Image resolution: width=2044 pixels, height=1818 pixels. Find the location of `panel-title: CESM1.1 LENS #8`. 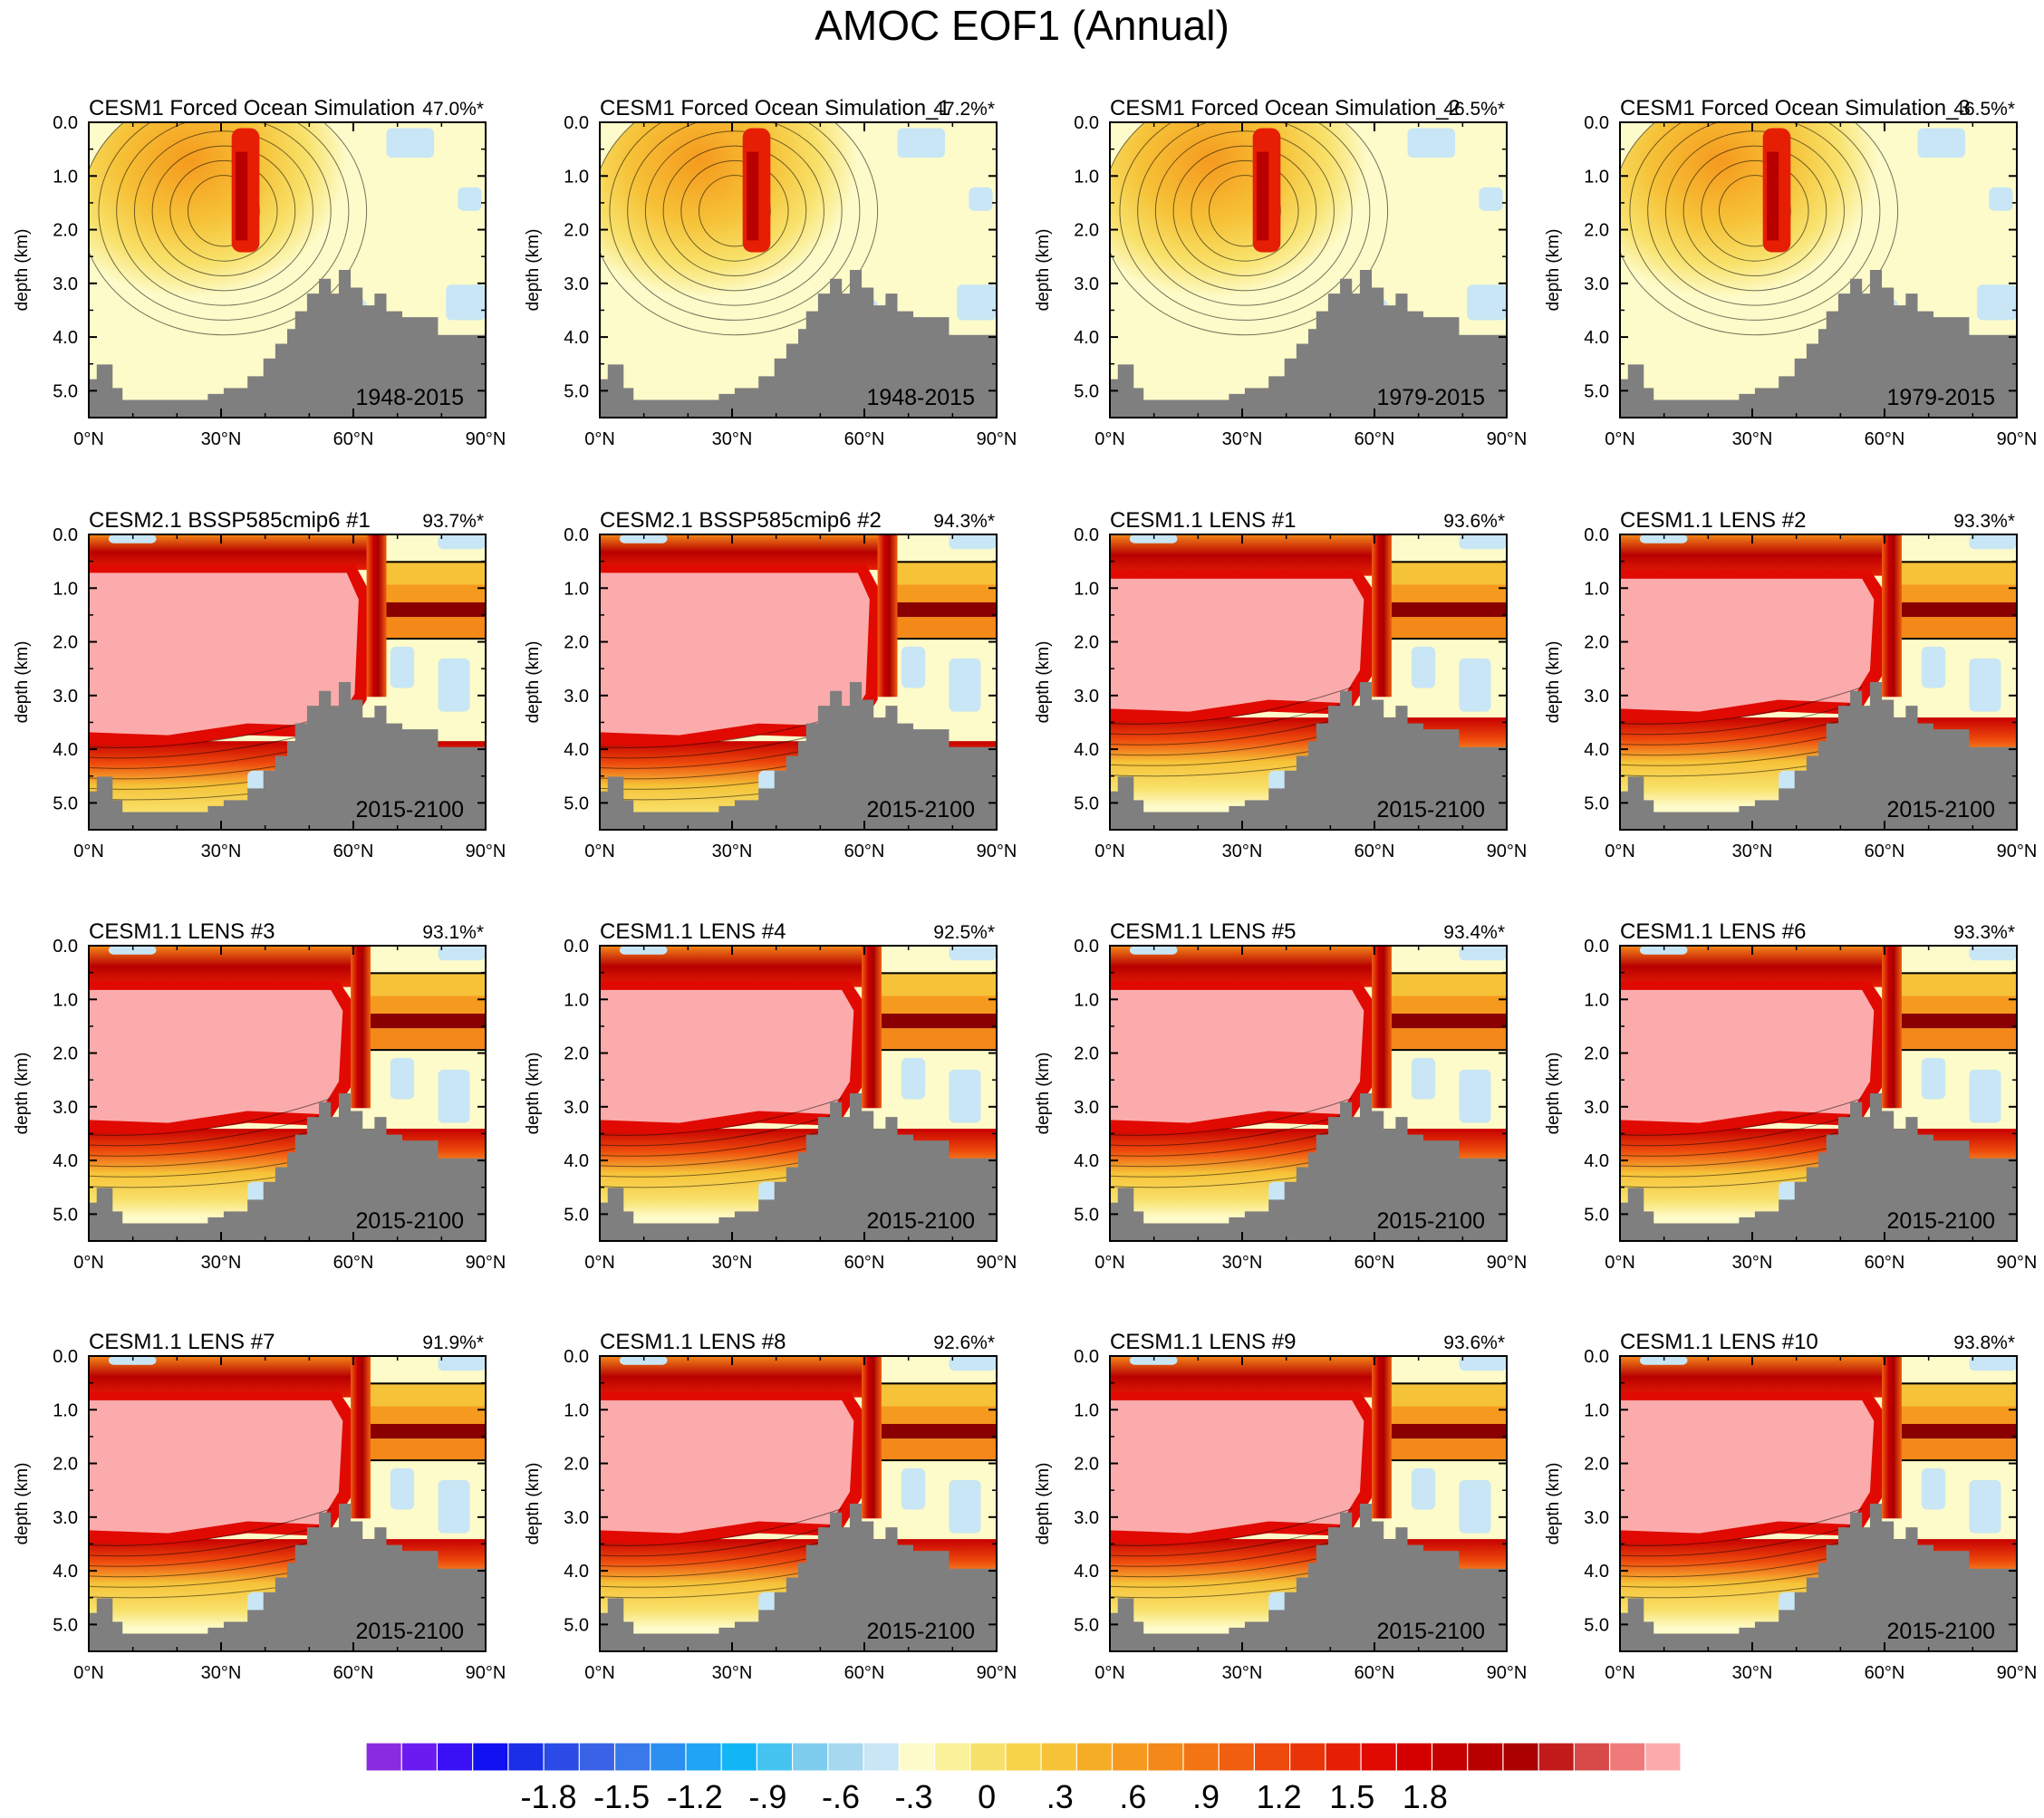

panel-title: CESM1.1 LENS #8 is located at coordinates (693, 1342).